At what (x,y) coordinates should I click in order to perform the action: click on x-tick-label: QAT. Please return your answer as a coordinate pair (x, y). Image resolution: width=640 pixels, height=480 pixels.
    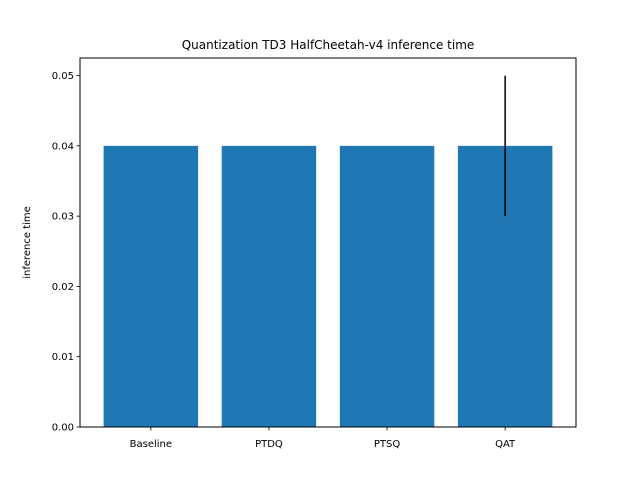
    Looking at the image, I should click on (505, 444).